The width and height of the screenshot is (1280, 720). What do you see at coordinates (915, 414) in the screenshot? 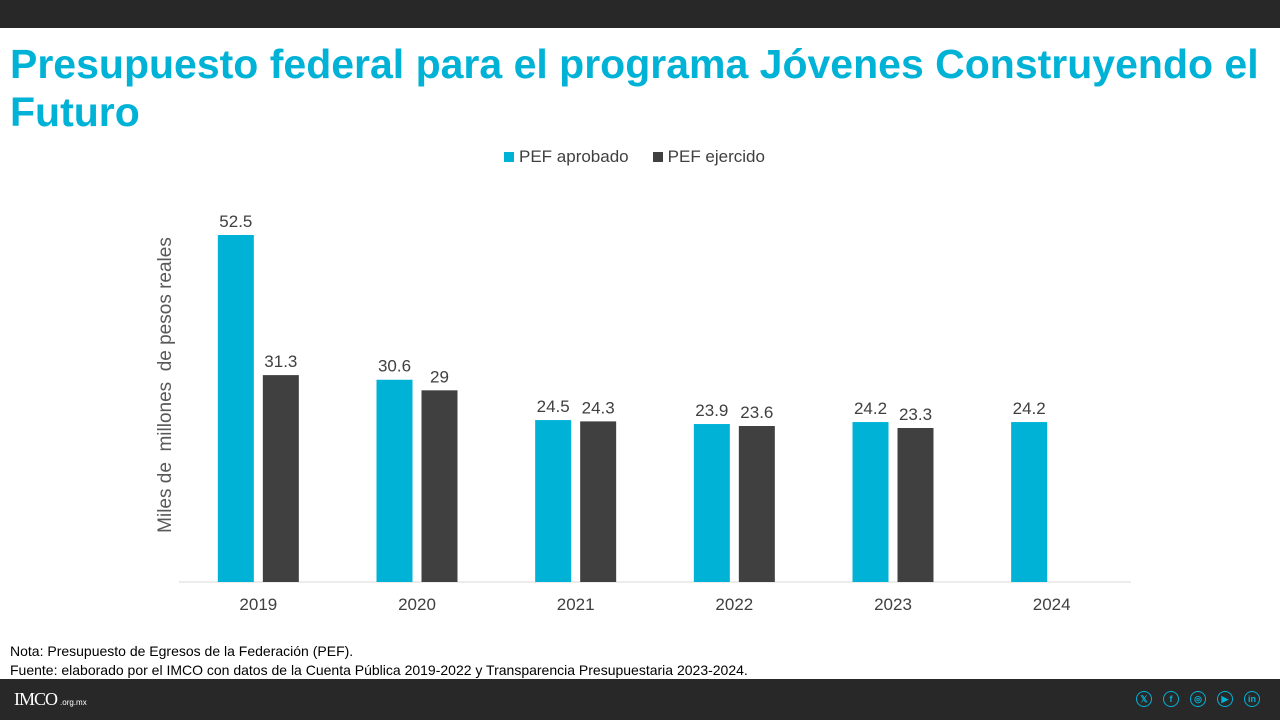
I see `data-label-exercised-2023: 23.3` at bounding box center [915, 414].